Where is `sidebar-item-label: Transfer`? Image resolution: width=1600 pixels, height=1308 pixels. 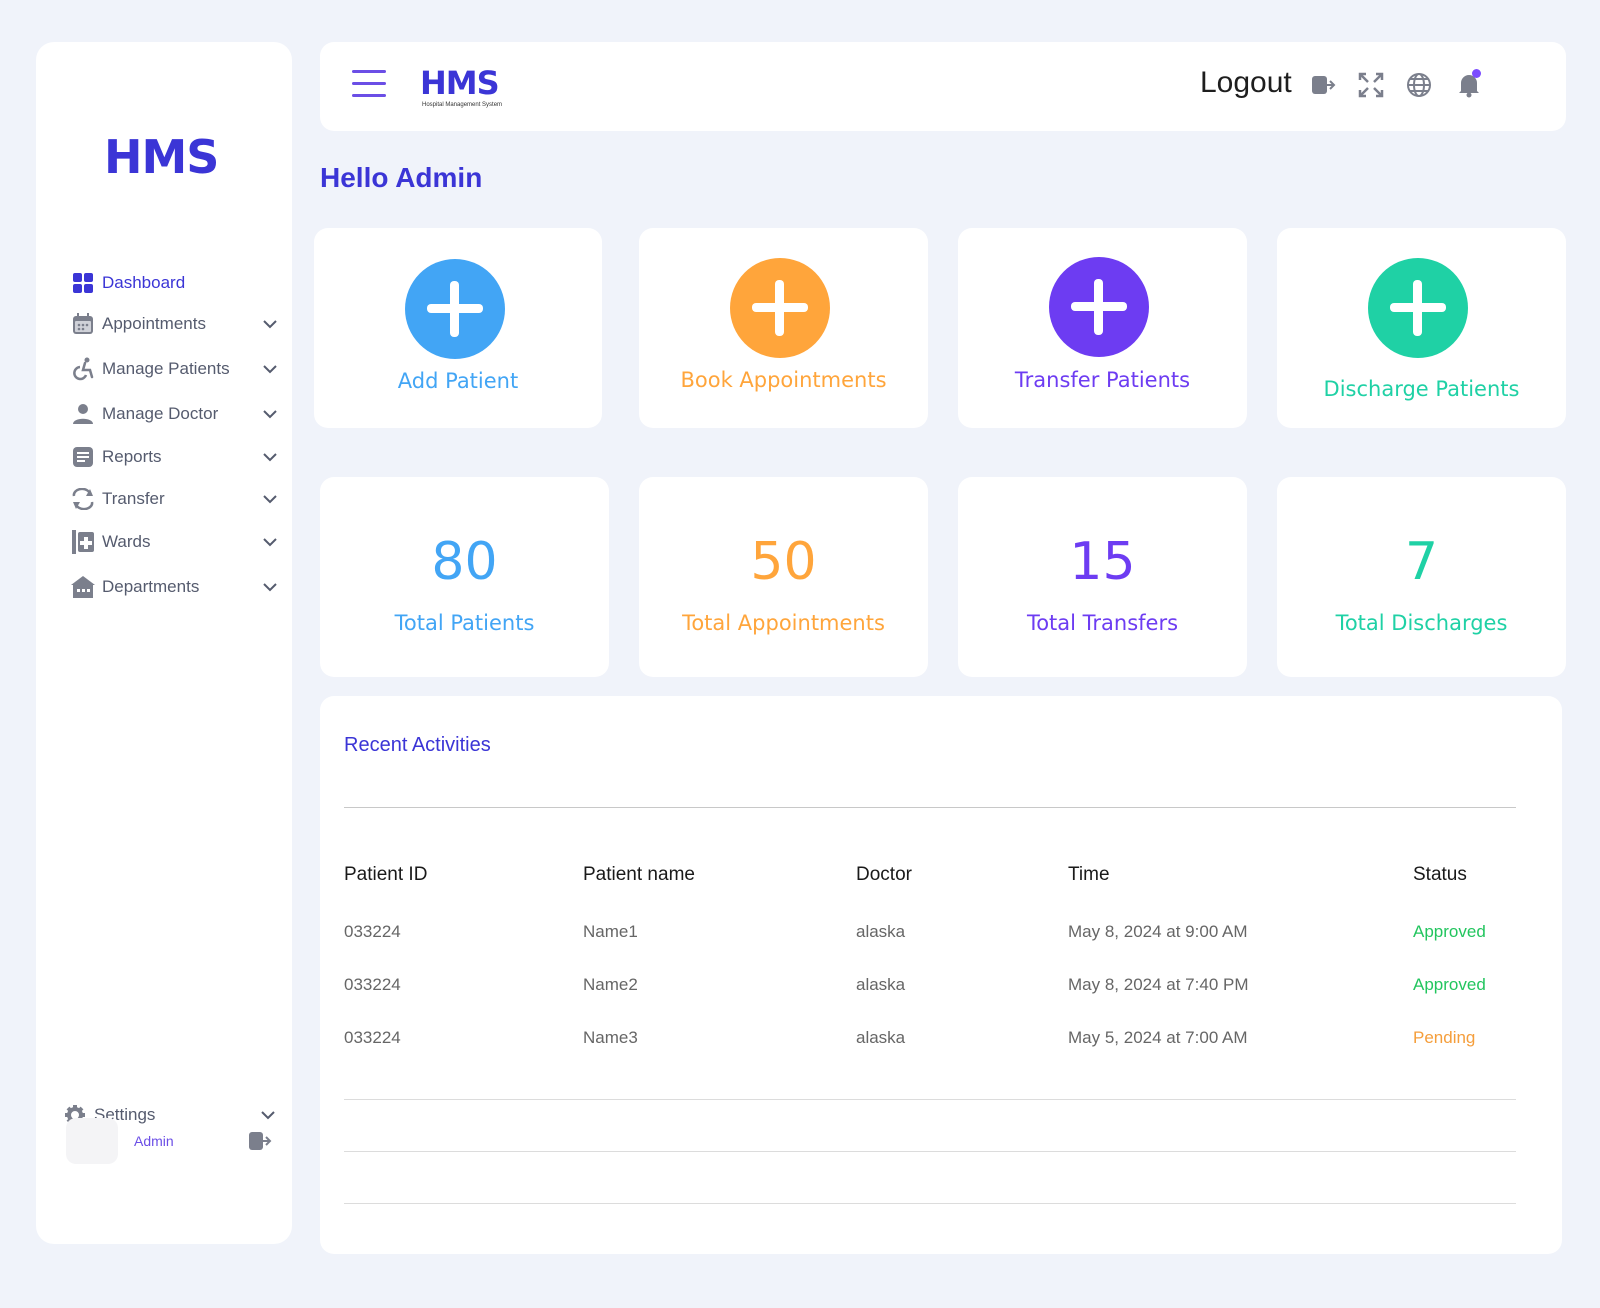
sidebar-item-label: Transfer is located at coordinates (133, 498).